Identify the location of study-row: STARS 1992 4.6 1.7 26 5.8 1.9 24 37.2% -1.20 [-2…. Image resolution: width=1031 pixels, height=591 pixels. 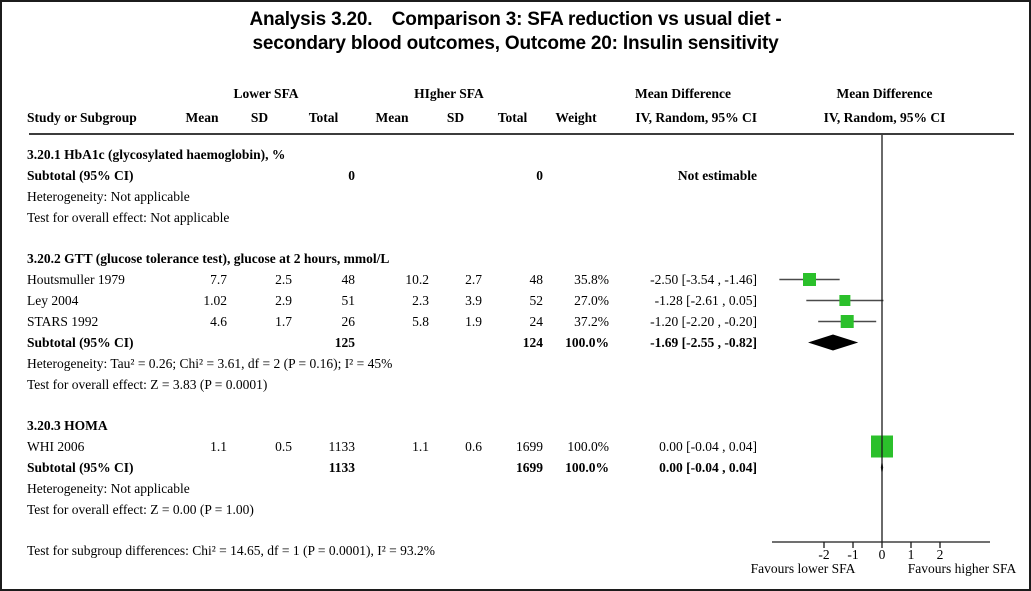
(382, 321).